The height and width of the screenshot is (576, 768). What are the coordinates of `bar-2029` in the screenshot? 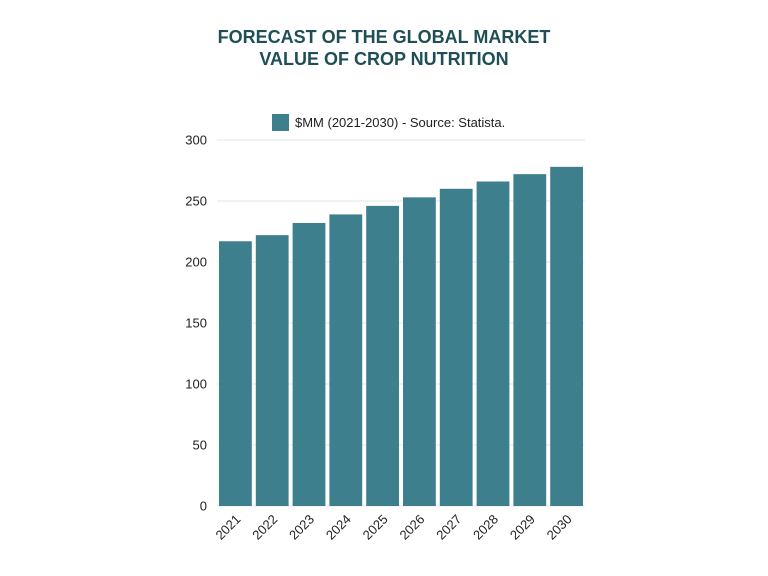 It's located at (530, 340).